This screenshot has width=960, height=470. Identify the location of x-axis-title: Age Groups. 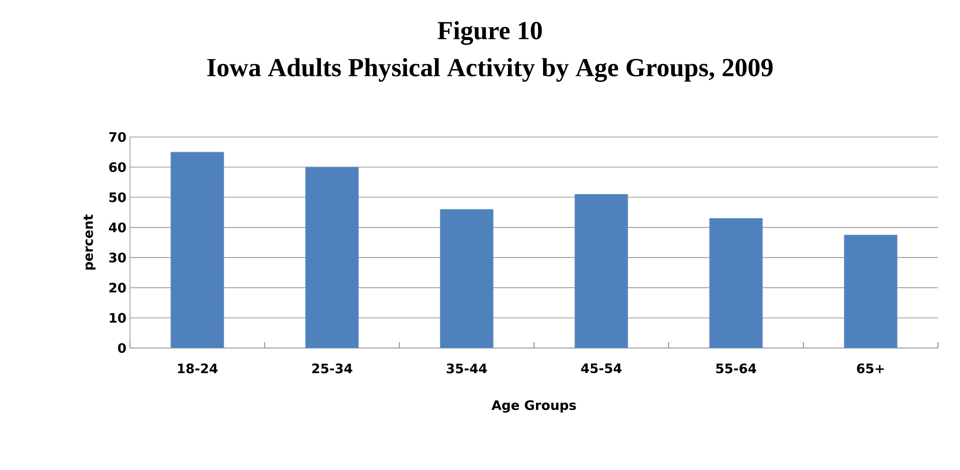
(534, 406).